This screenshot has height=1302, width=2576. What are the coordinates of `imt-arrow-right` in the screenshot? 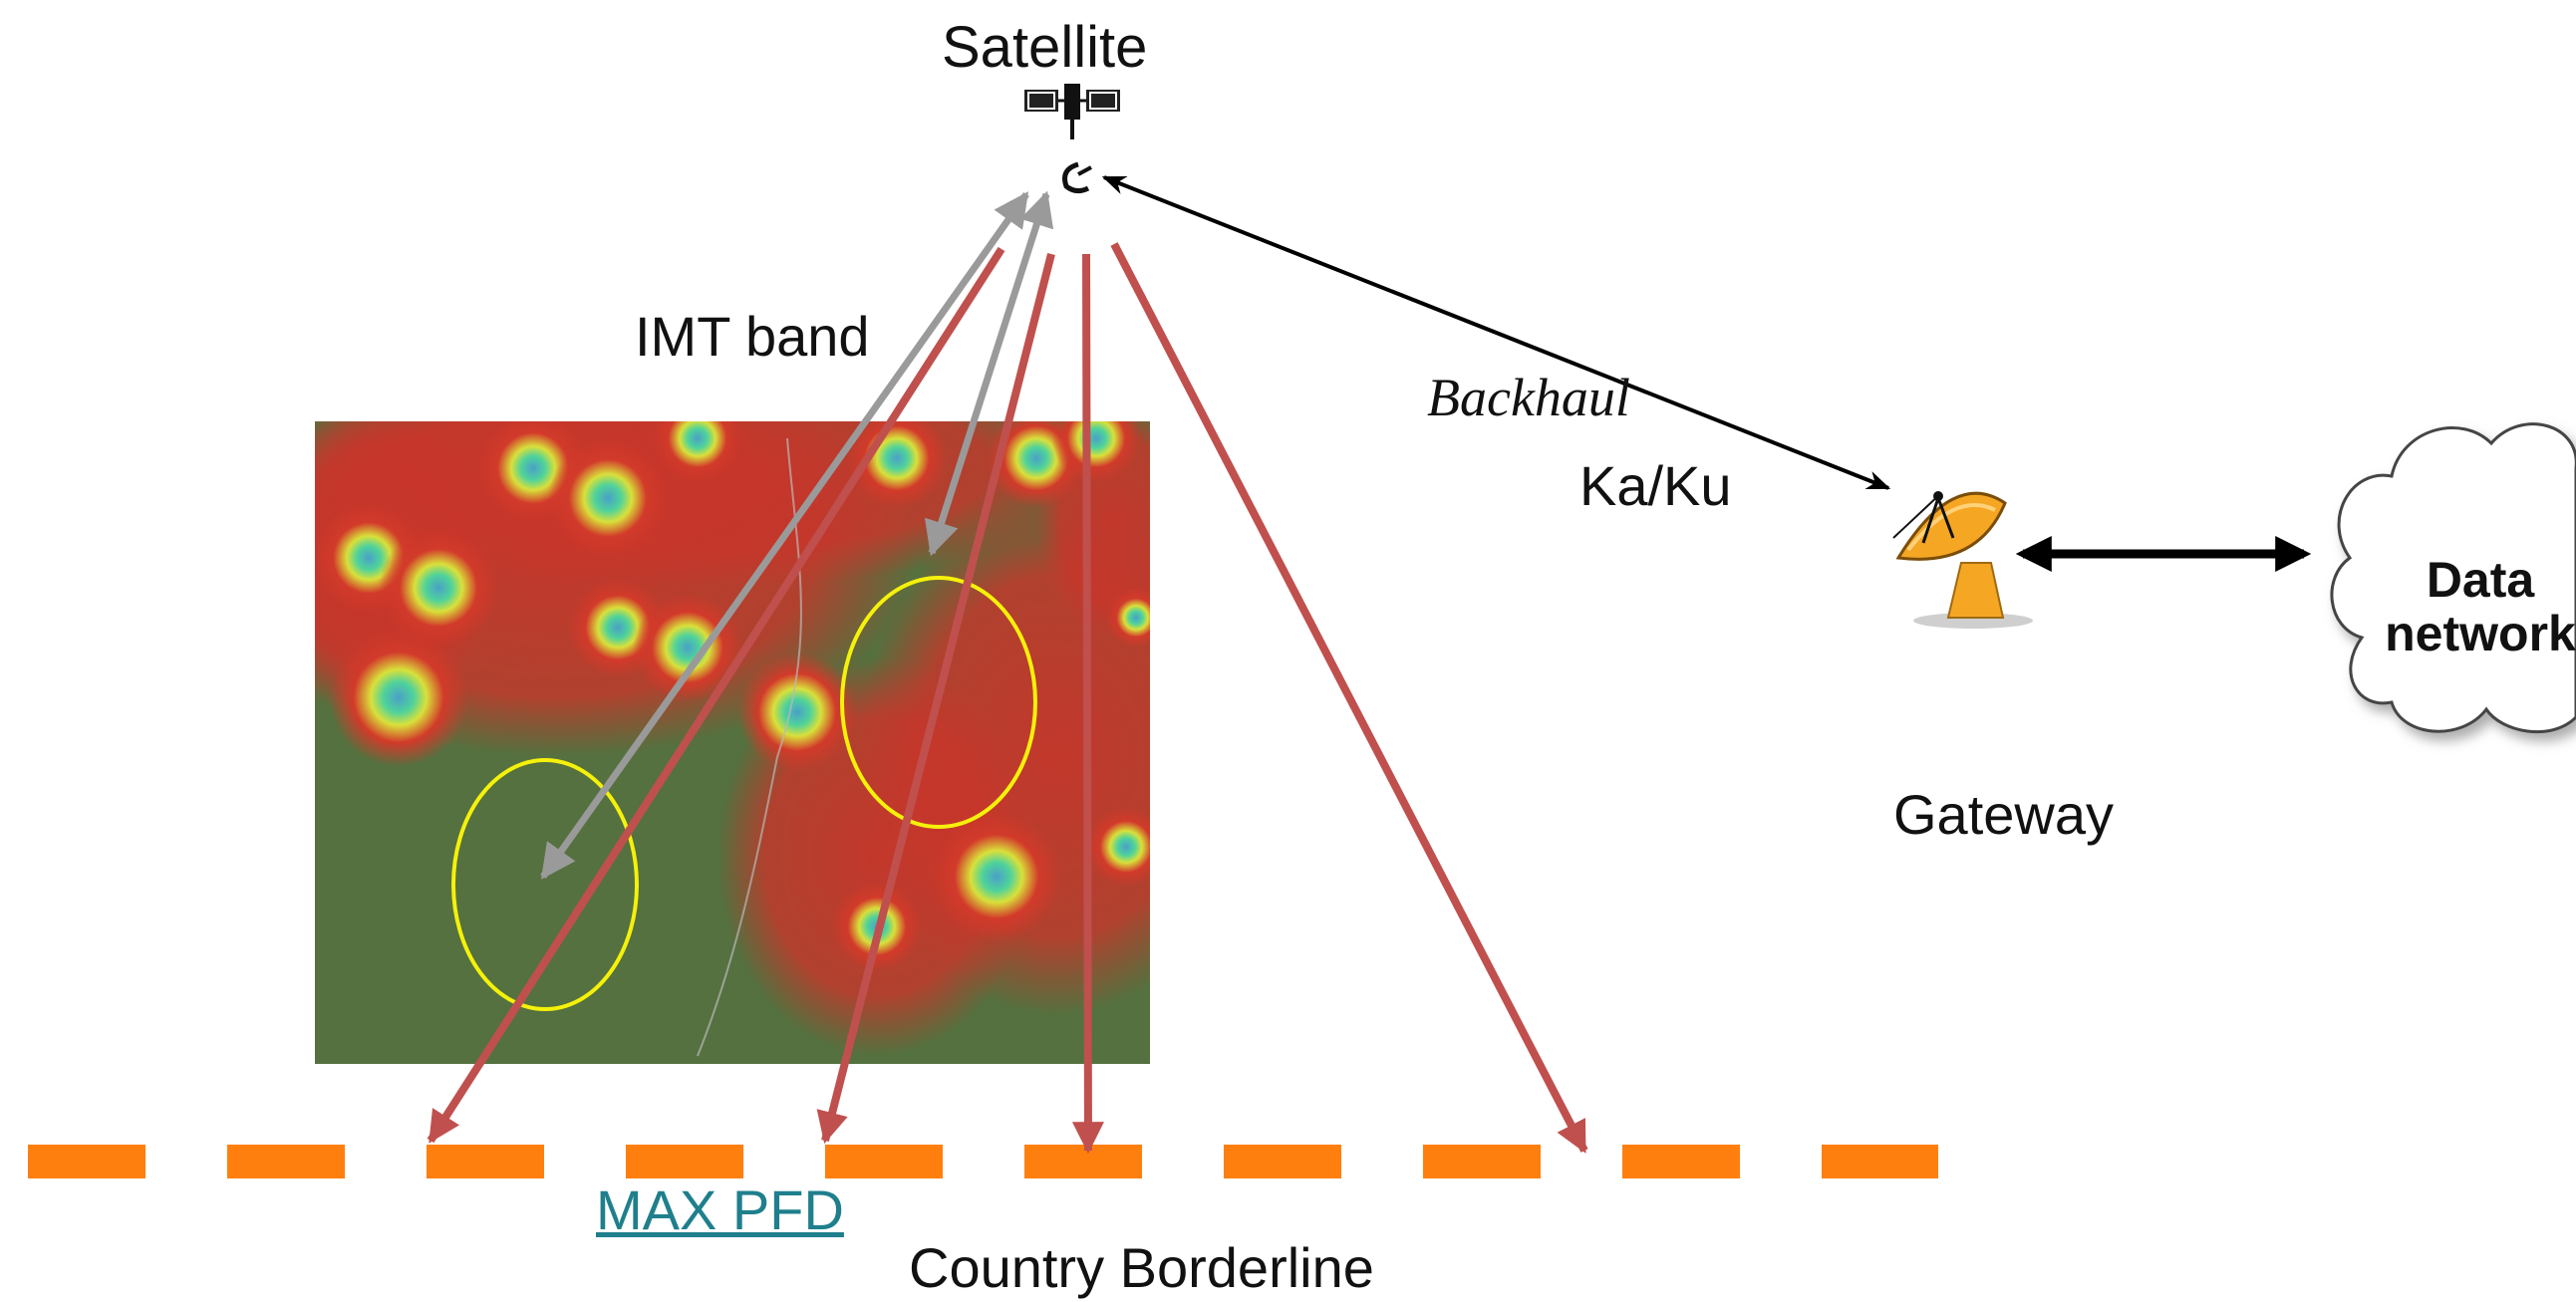 It's located at (989, 373).